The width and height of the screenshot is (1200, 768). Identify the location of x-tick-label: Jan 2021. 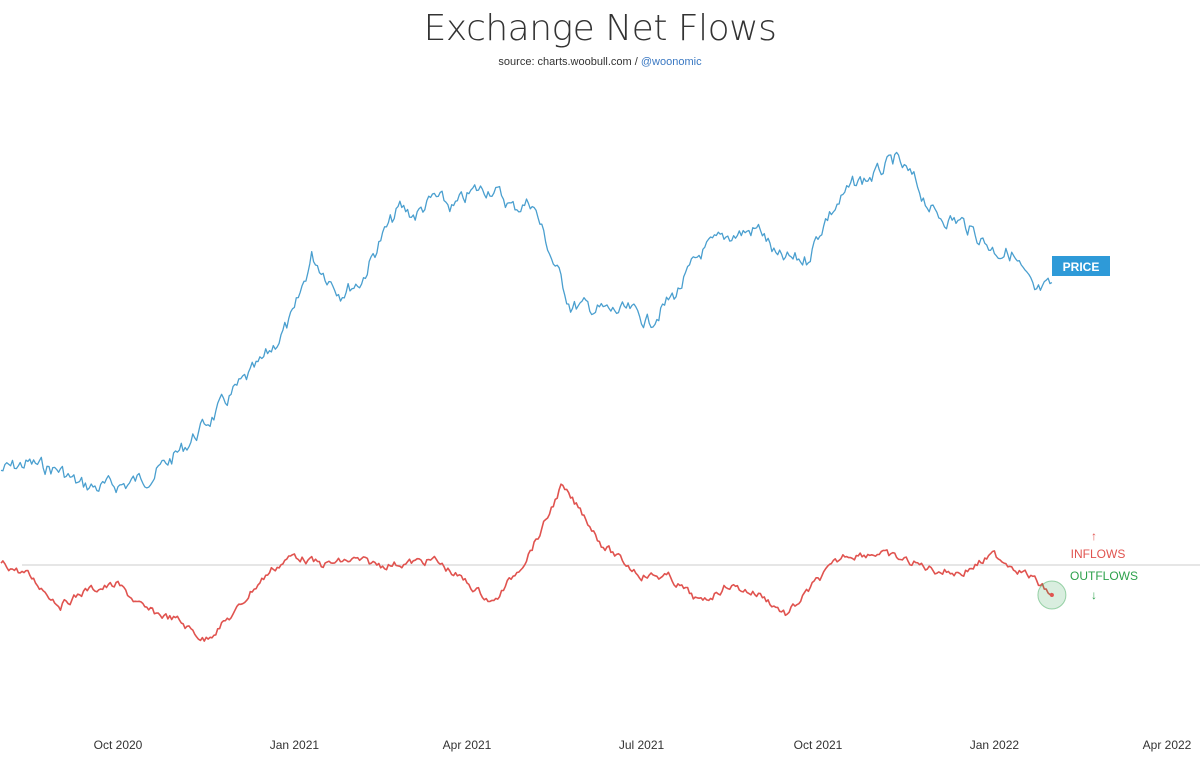
(295, 745).